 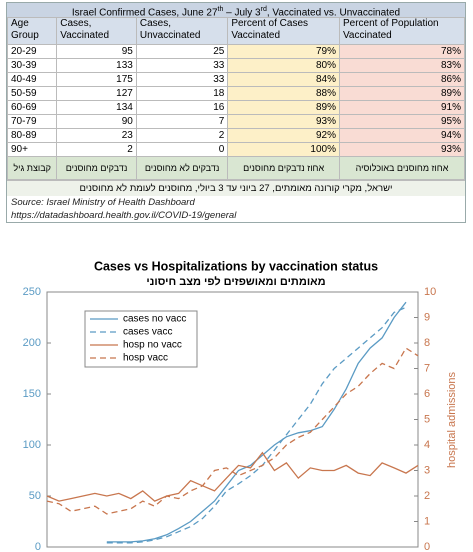 I want to click on cell: 88%, so click(x=283, y=93).